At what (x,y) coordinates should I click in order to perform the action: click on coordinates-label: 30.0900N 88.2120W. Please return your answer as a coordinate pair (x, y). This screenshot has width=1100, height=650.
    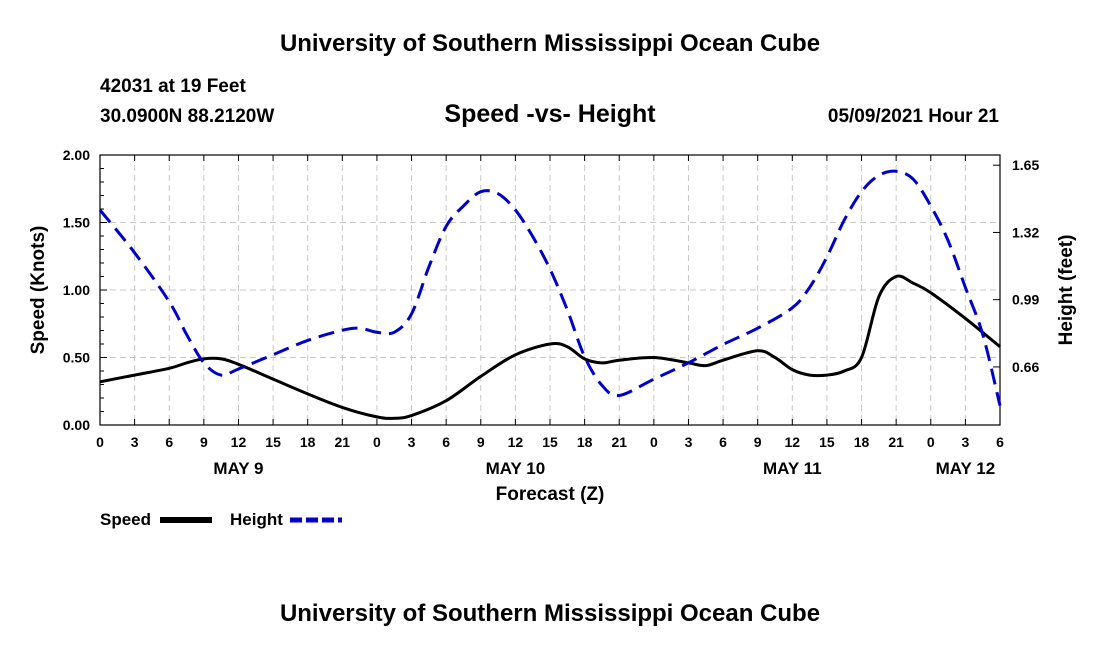
    Looking at the image, I should click on (187, 116).